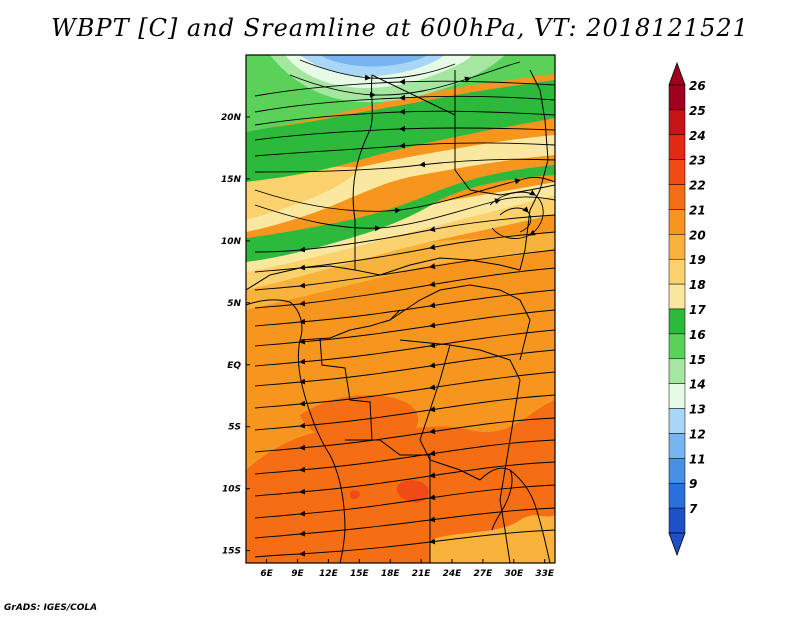 Image resolution: width=800 pixels, height=618 pixels. Describe the element at coordinates (234, 428) in the screenshot. I see `y-tick-label: 5S` at that location.